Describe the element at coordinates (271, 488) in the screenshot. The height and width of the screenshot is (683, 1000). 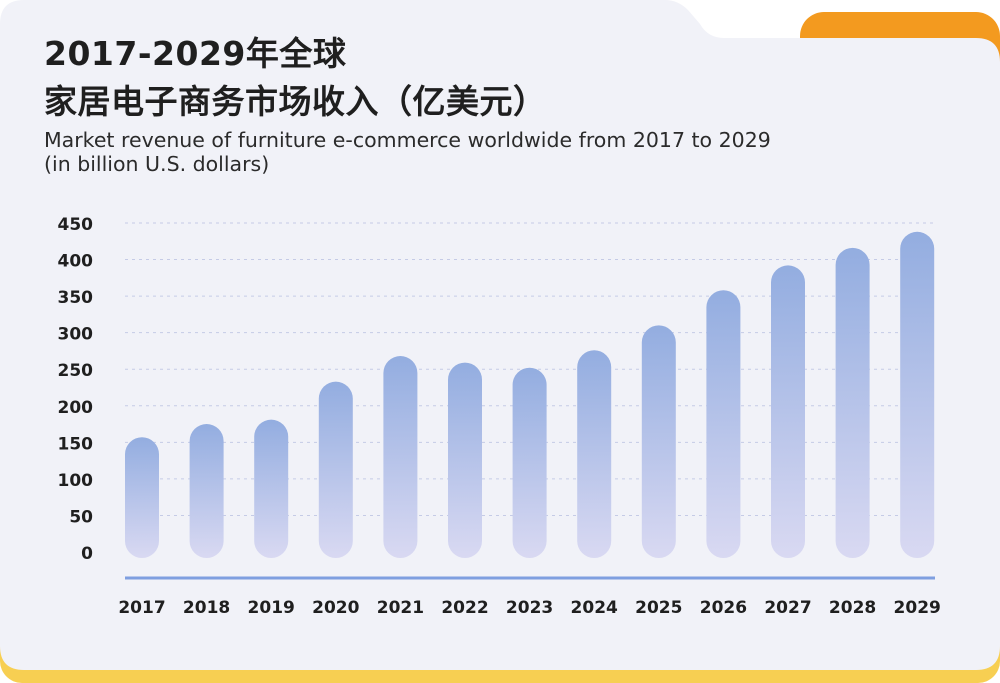
I see `bar-2019` at that location.